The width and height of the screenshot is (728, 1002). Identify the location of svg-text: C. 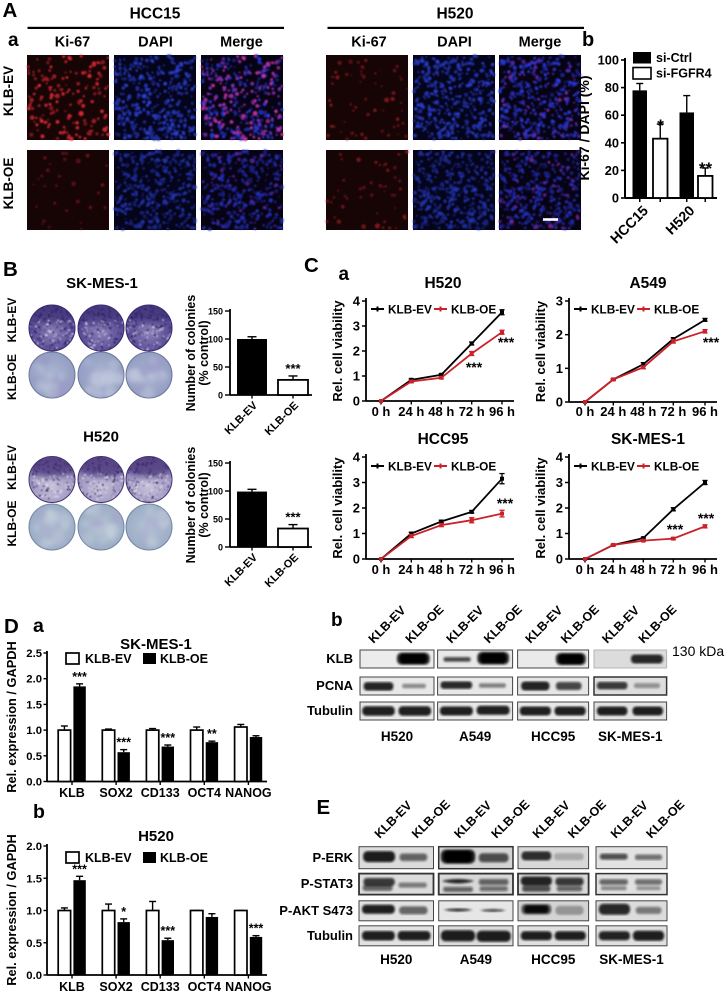
(311, 265).